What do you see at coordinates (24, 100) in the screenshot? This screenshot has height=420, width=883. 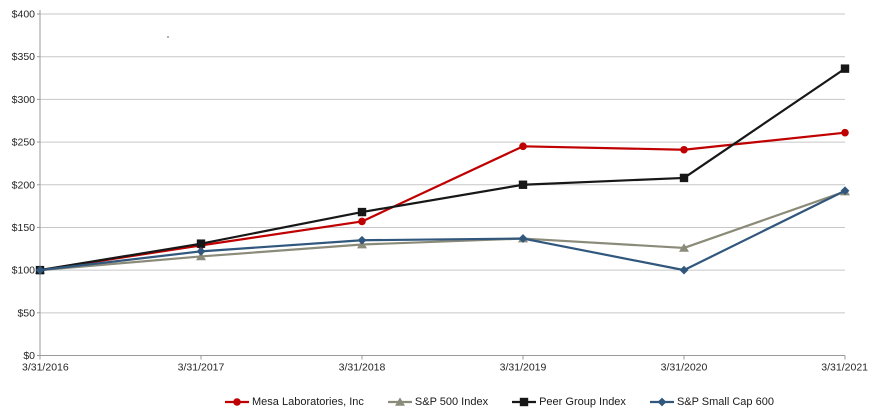 I see `y-axis-label: $300` at bounding box center [24, 100].